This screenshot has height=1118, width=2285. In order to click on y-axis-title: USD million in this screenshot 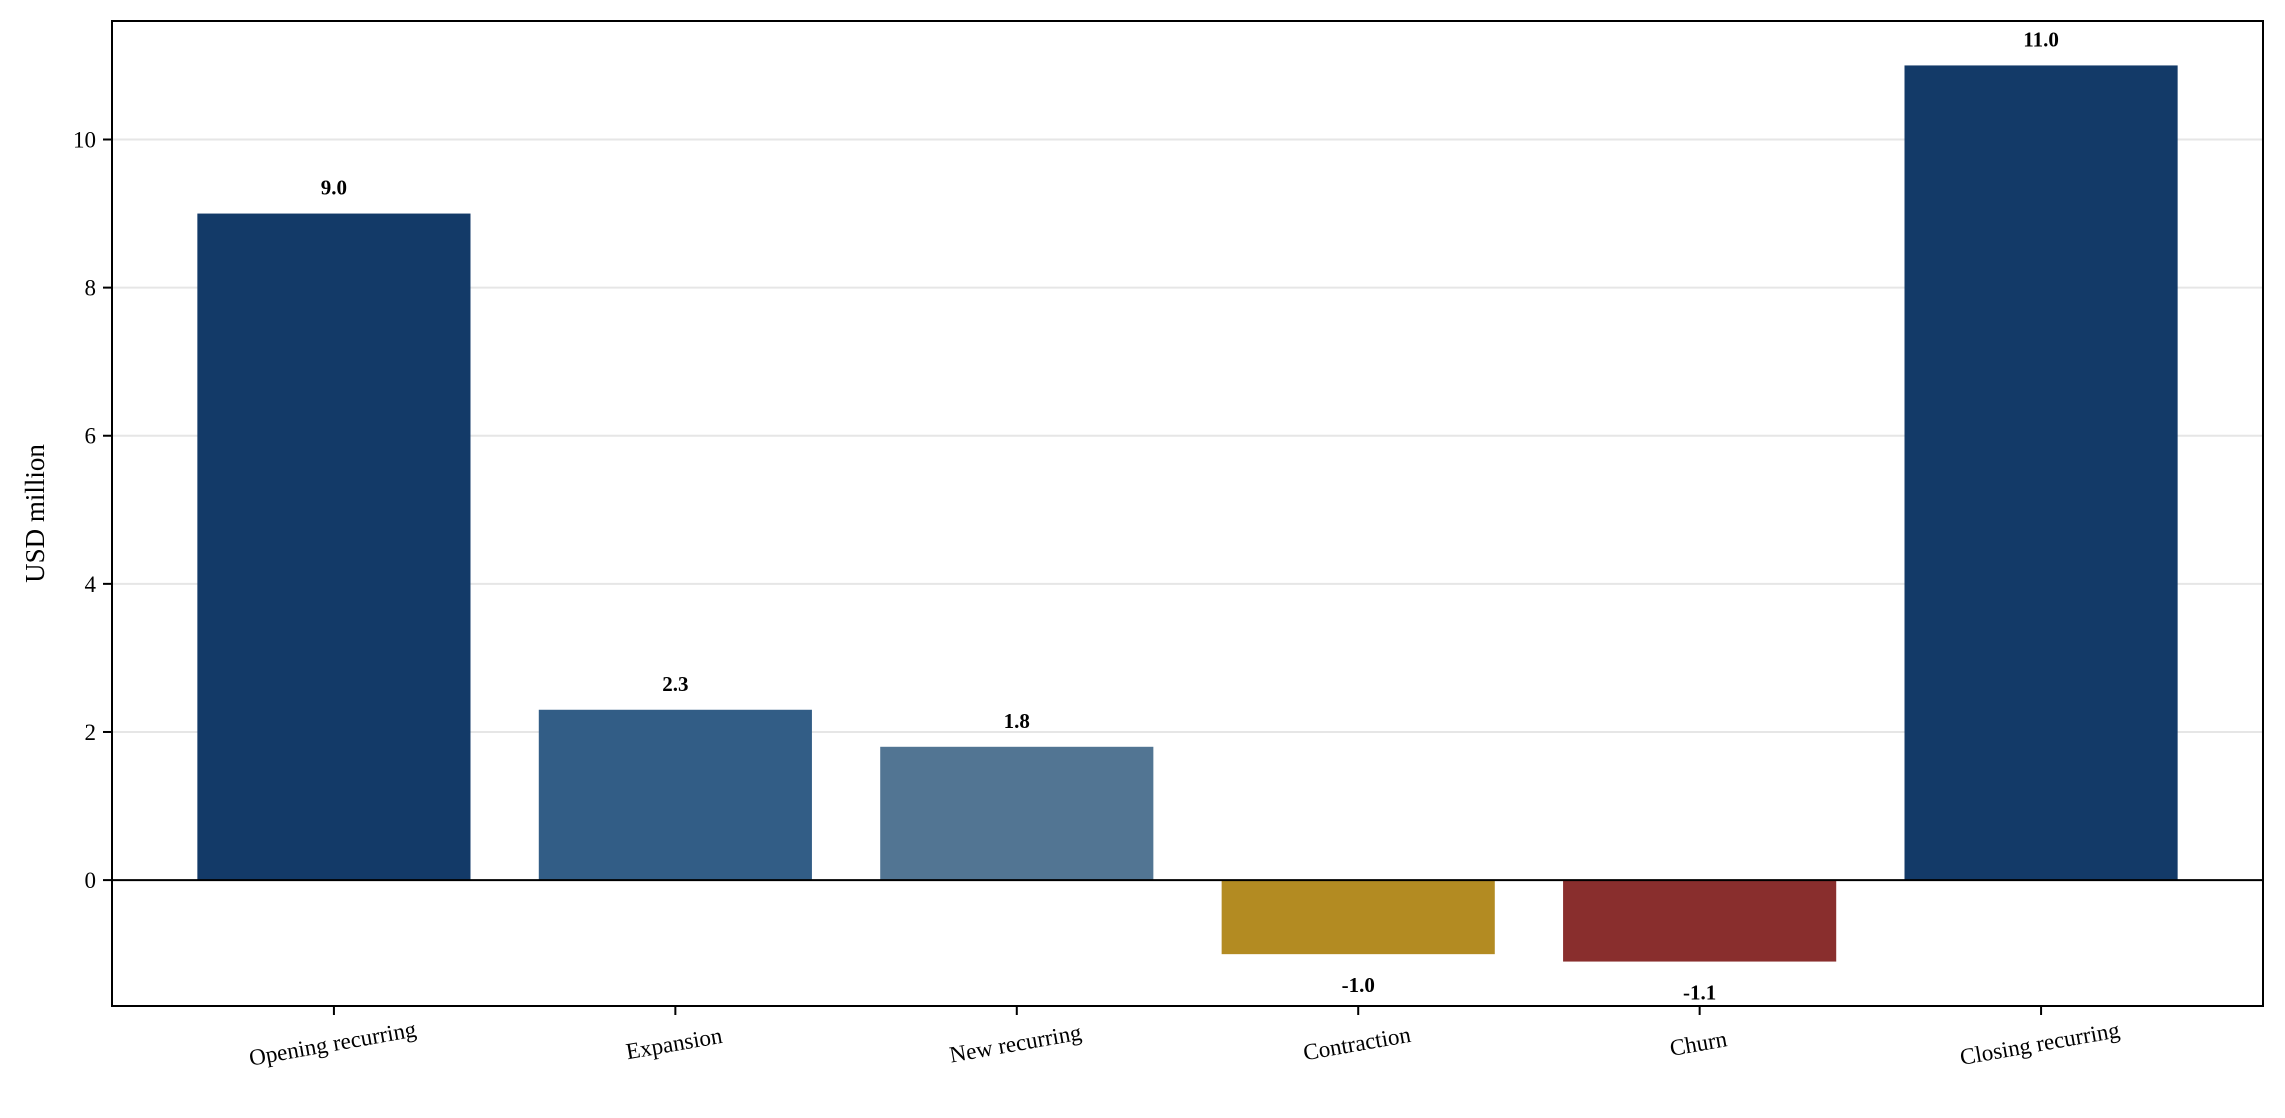, I will do `click(35, 513)`.